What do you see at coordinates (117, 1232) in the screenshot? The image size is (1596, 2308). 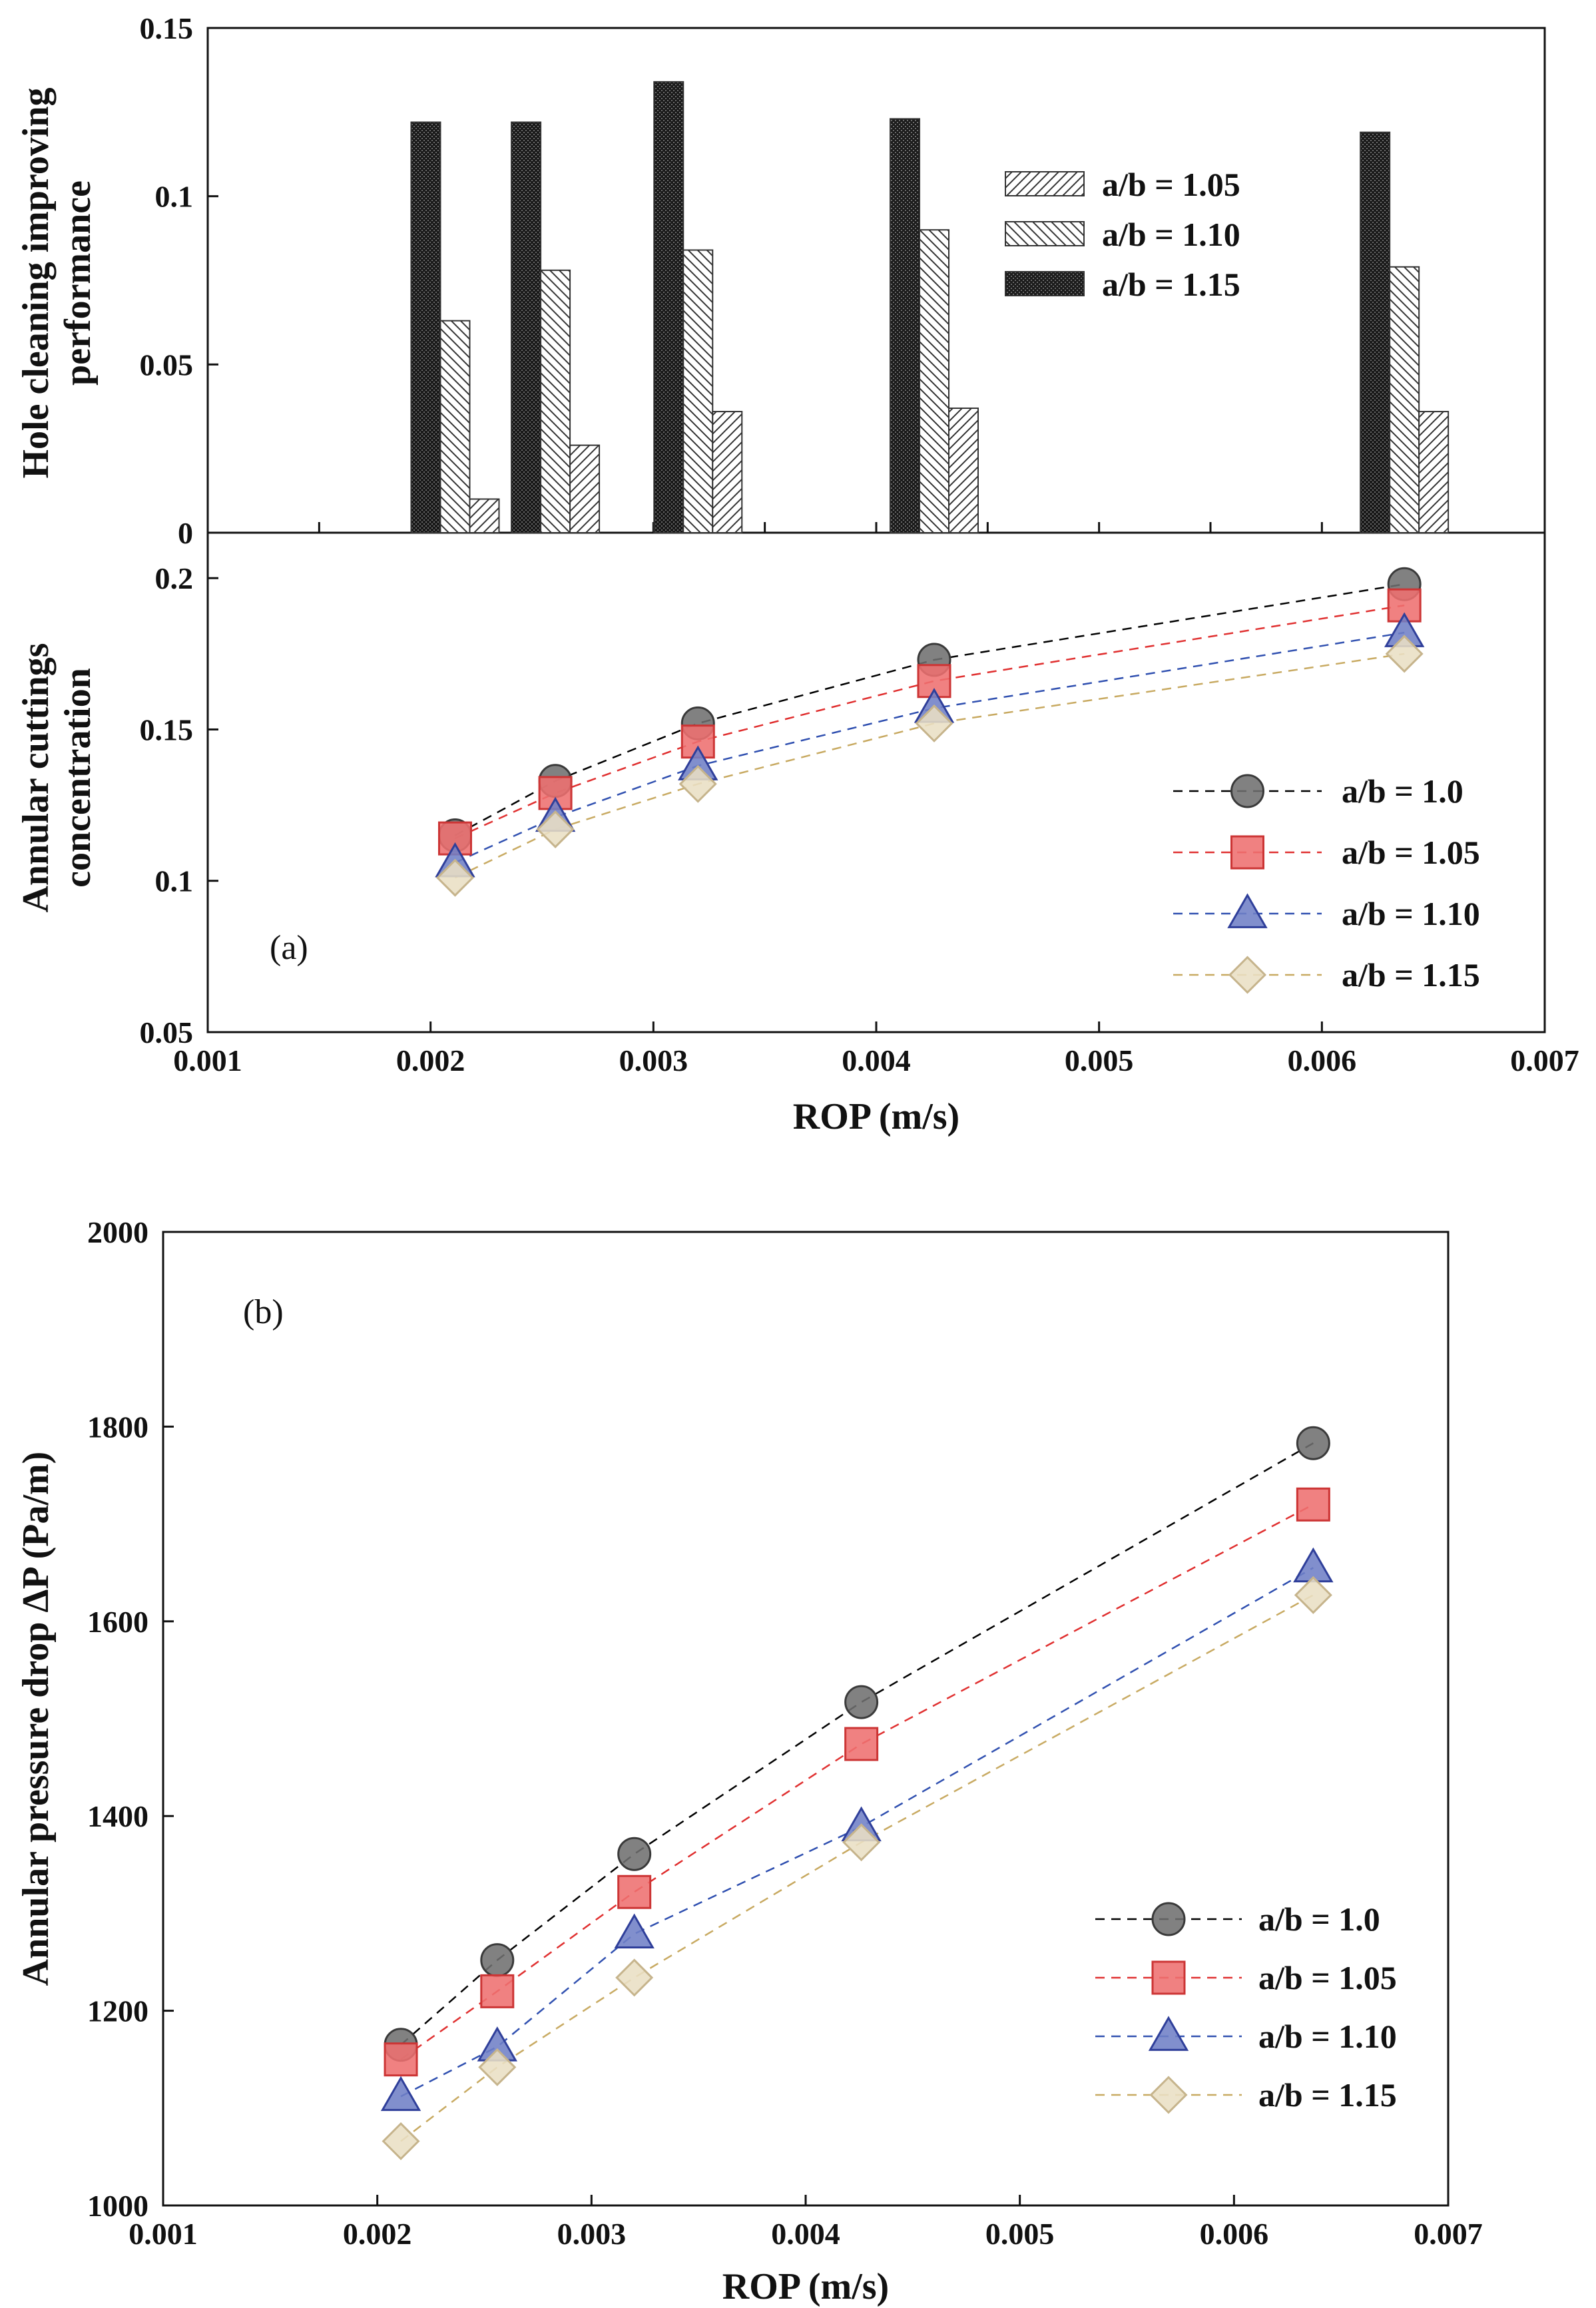 I see `dp-y-tick-label: 2000` at bounding box center [117, 1232].